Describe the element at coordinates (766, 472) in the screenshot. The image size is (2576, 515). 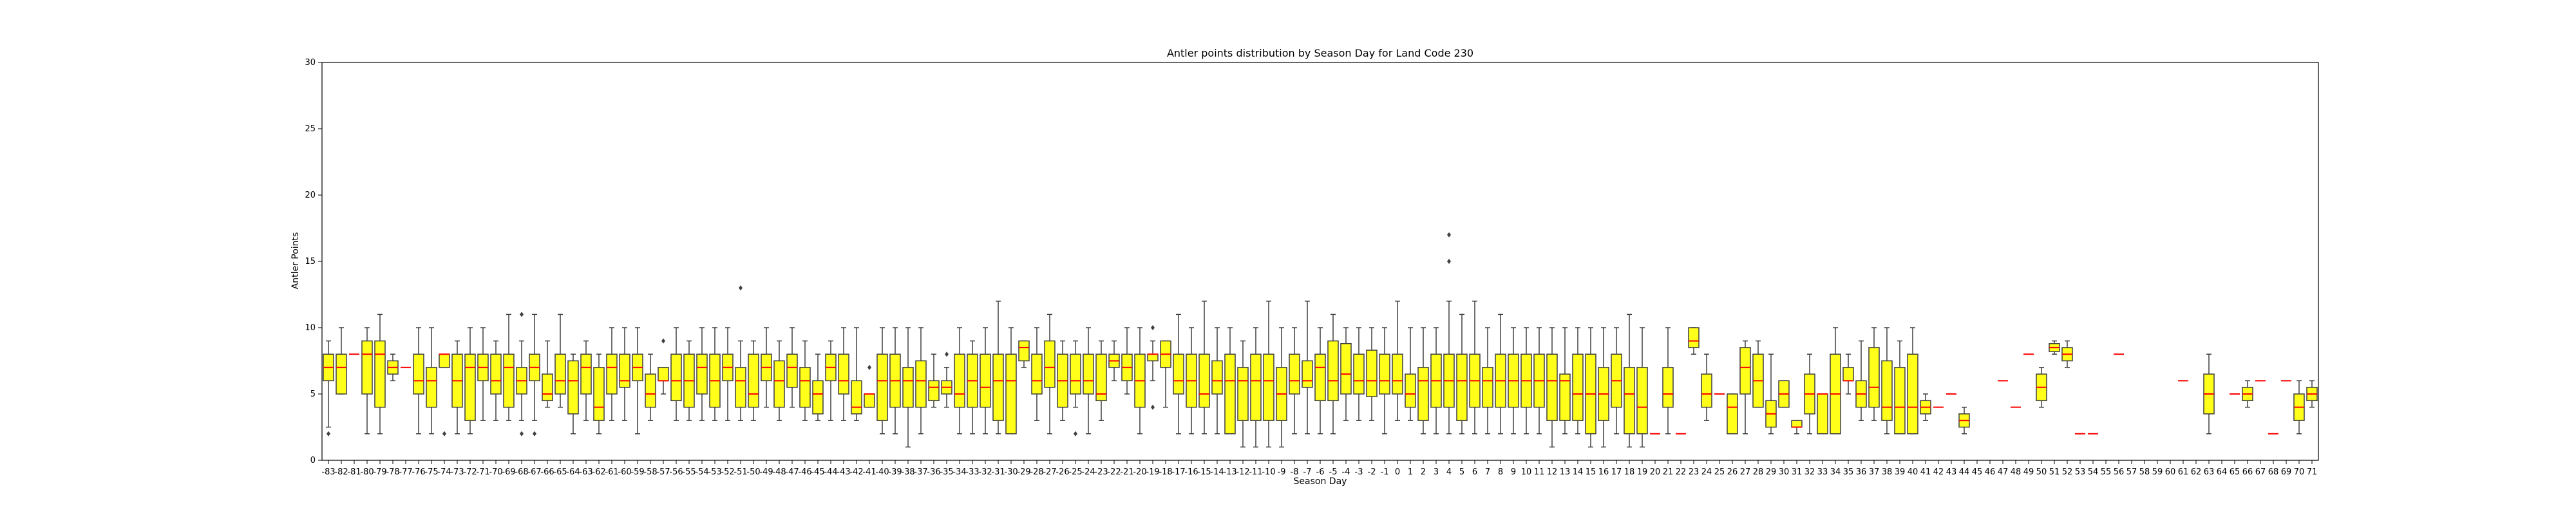
I see `x-tick-label: -49` at that location.